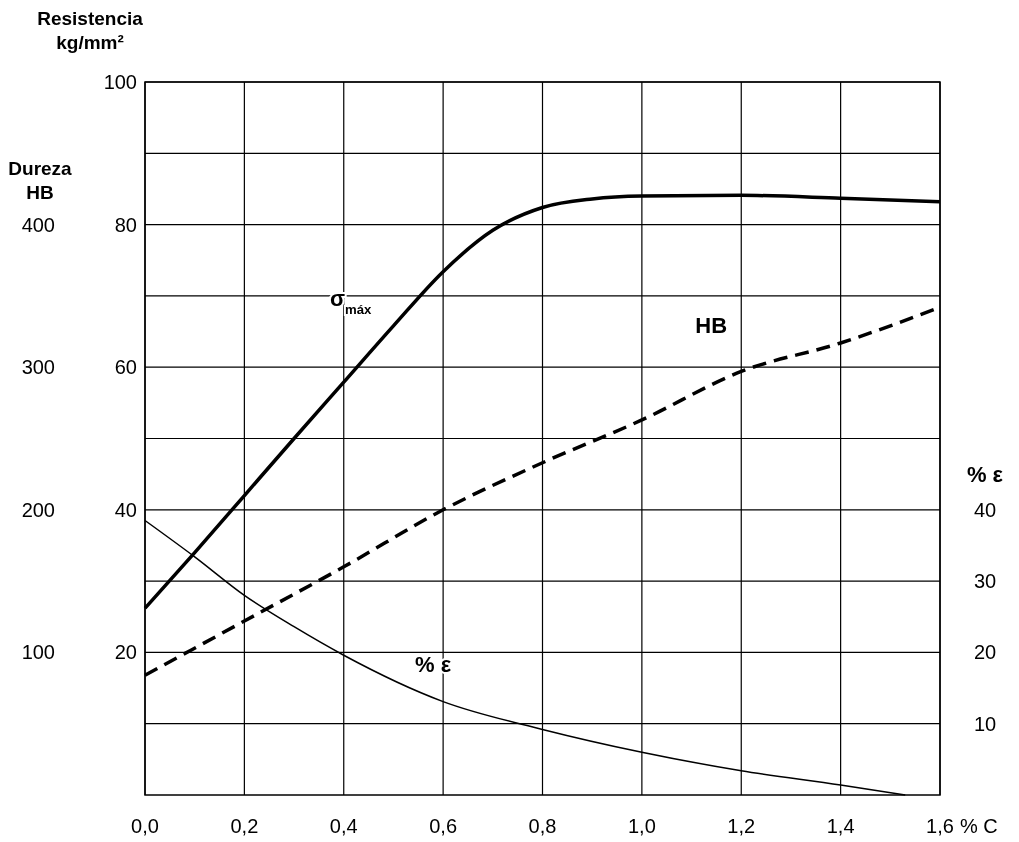 This screenshot has height=842, width=1019. I want to click on y-axis-title: Resistencia kg/mm², so click(90, 30).